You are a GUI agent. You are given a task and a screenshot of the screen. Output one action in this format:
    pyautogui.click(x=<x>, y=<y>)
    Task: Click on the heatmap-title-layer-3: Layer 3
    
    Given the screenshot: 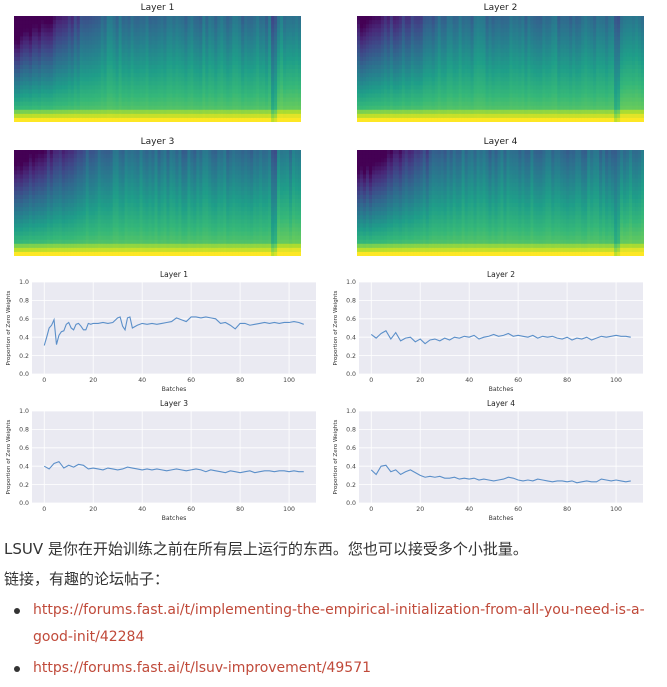 What is the action you would take?
    pyautogui.click(x=157, y=142)
    